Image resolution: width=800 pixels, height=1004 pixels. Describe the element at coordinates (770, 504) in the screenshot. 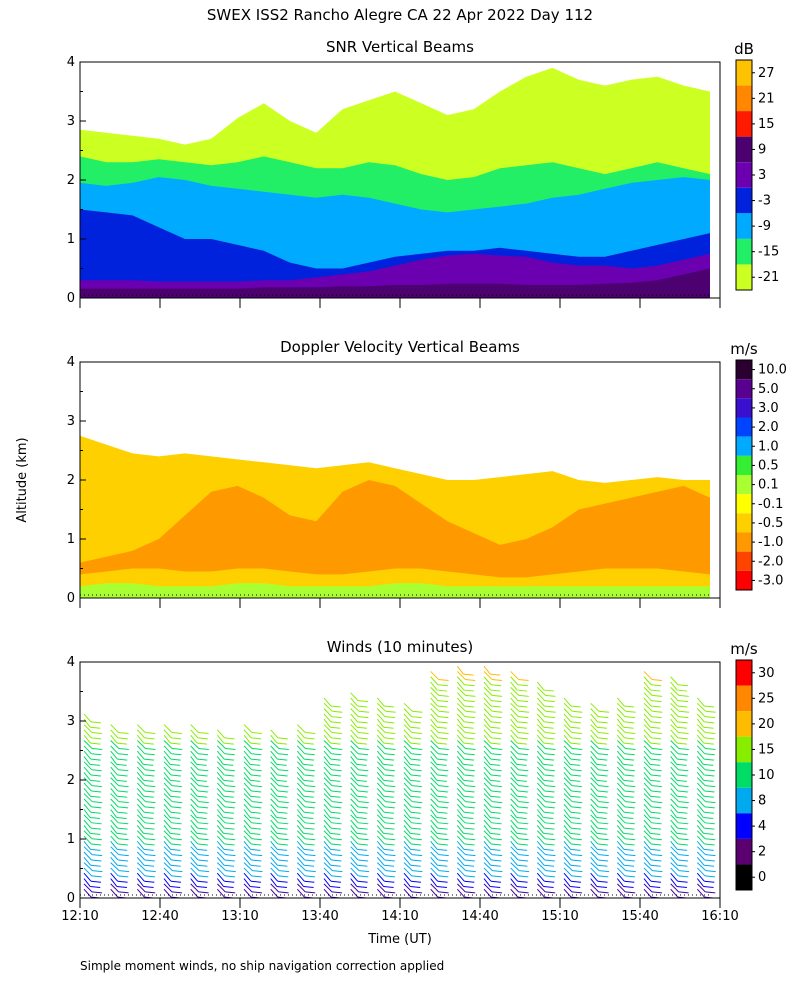

I see `colorbar-label: -0.1` at that location.